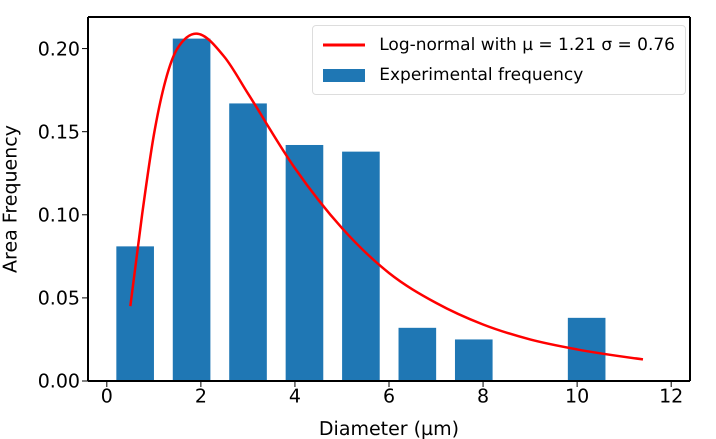 Image resolution: width=716 pixels, height=439 pixels. What do you see at coordinates (389, 428) in the screenshot?
I see `x-axis-title: Diameter (μm)` at bounding box center [389, 428].